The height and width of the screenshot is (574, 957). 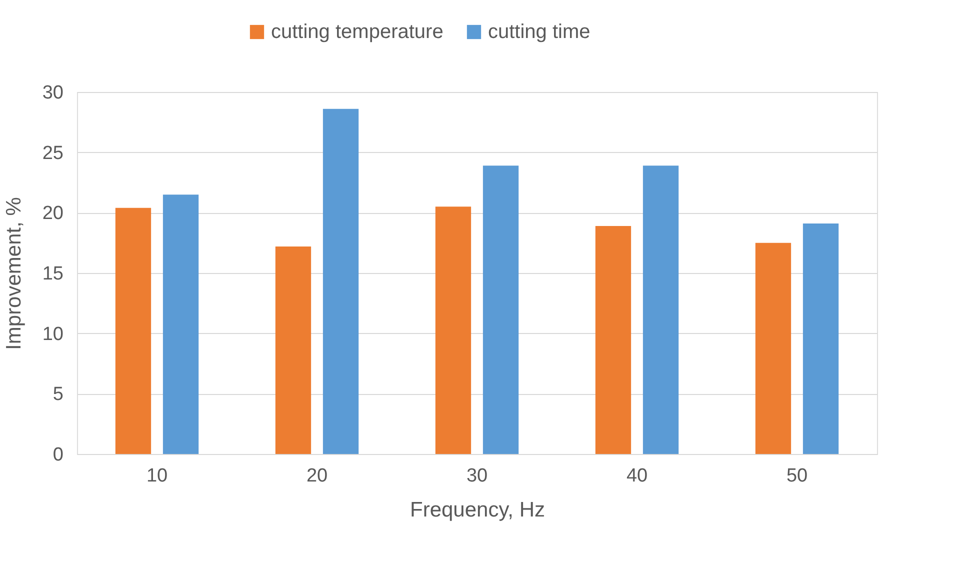 What do you see at coordinates (797, 476) in the screenshot?
I see `x-tick-label: 50` at bounding box center [797, 476].